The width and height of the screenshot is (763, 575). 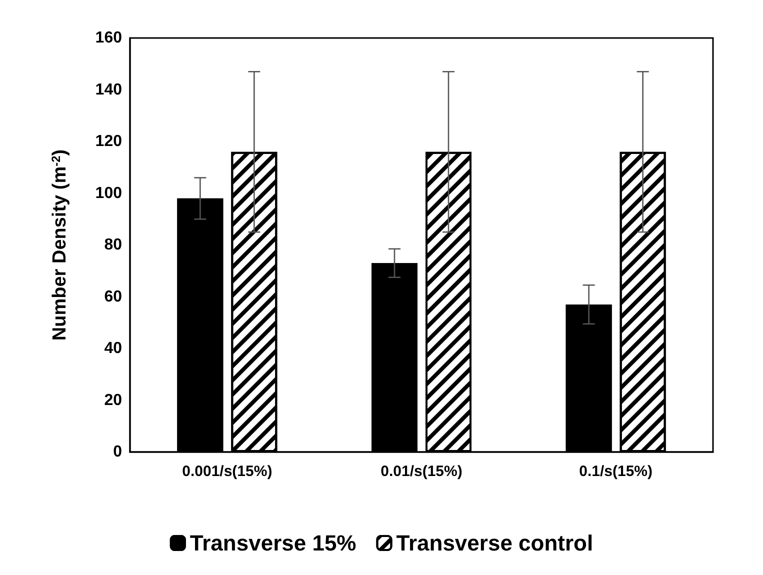 What do you see at coordinates (495, 543) in the screenshot?
I see `legend-label: Transverse control` at bounding box center [495, 543].